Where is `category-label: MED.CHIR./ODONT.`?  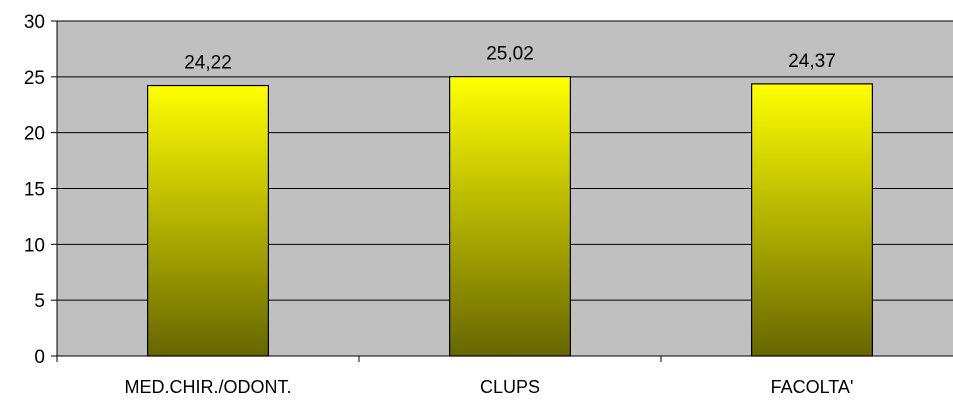
category-label: MED.CHIR./ODONT. is located at coordinates (207, 387).